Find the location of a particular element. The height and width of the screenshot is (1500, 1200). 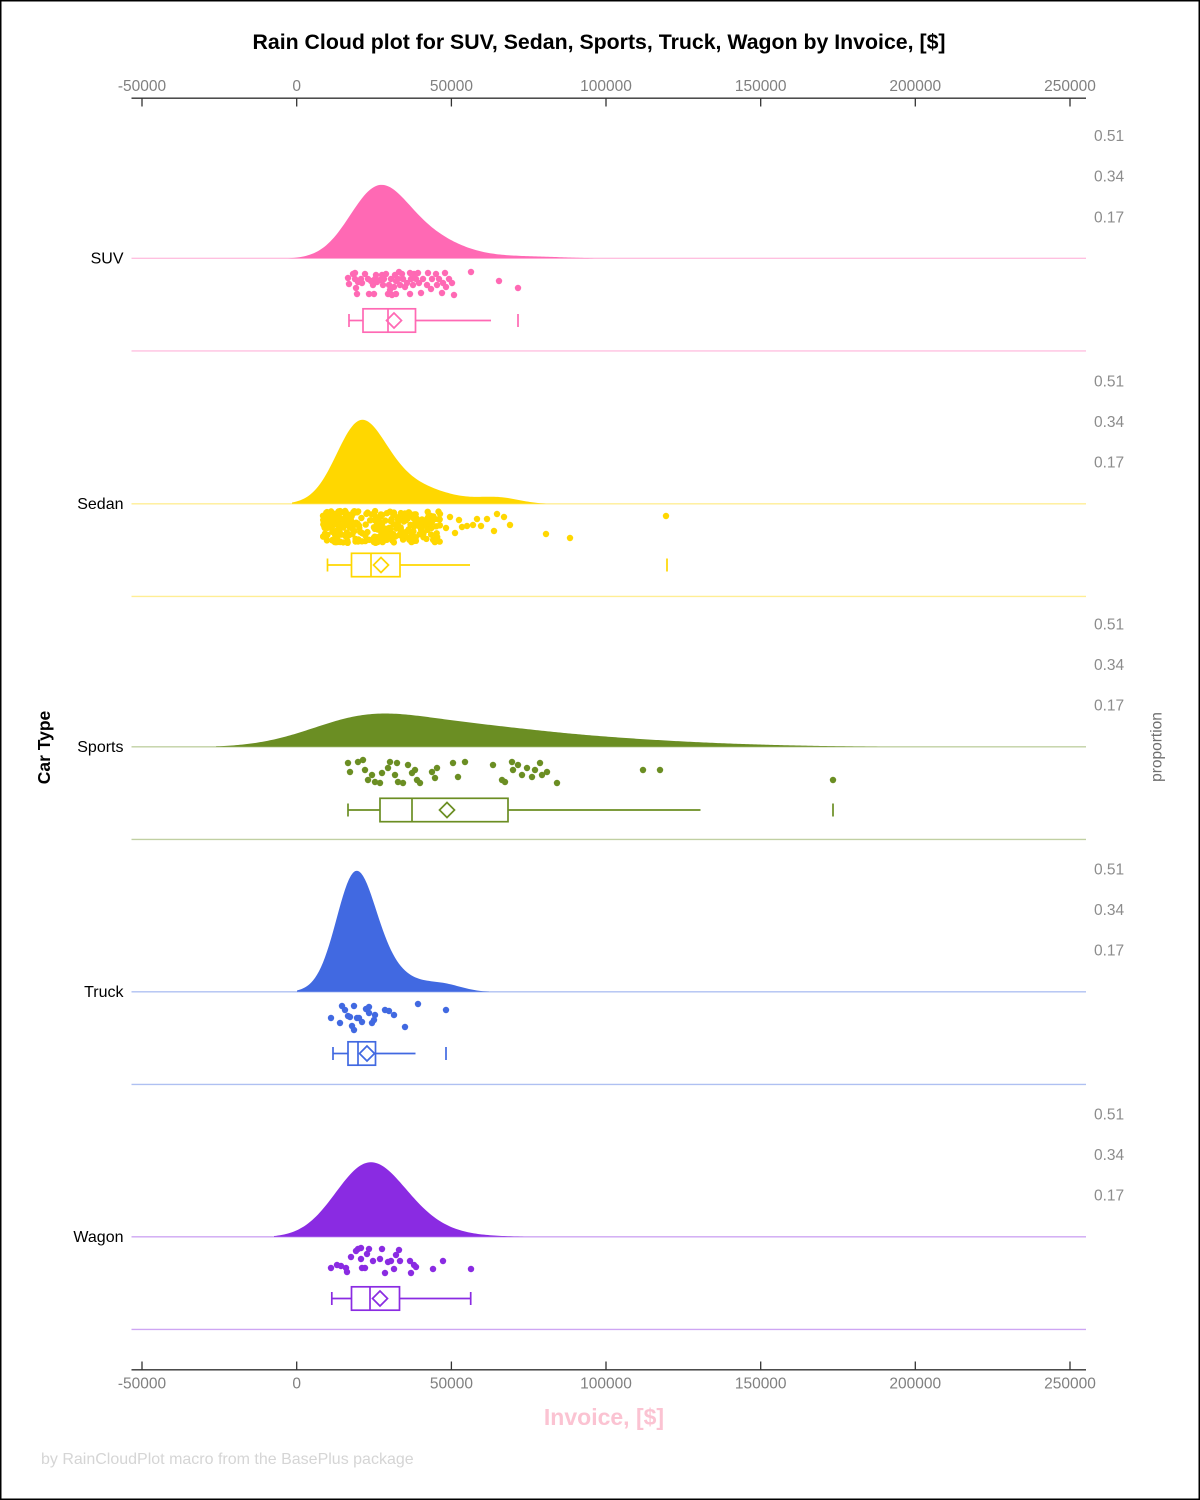

svg-text: SUV is located at coordinates (107, 259).